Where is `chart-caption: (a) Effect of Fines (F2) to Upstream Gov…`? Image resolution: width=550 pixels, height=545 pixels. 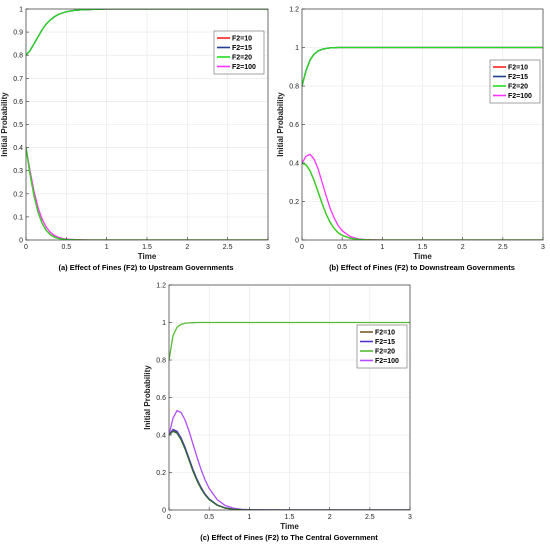 chart-caption: (a) Effect of Fines (F2) to Upstream Gov… is located at coordinates (145, 267).